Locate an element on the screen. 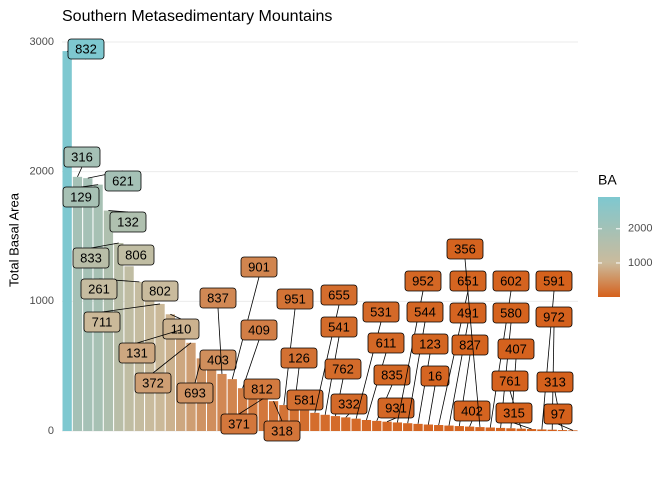 The image size is (672, 480). bar-label: 409 is located at coordinates (259, 329).